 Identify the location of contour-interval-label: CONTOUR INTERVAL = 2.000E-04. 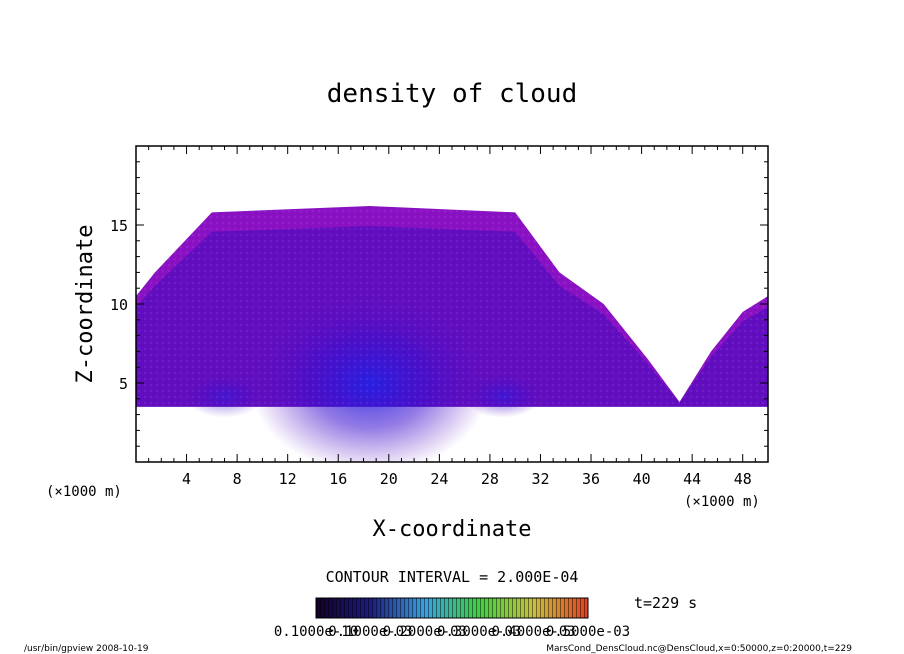
(452, 577).